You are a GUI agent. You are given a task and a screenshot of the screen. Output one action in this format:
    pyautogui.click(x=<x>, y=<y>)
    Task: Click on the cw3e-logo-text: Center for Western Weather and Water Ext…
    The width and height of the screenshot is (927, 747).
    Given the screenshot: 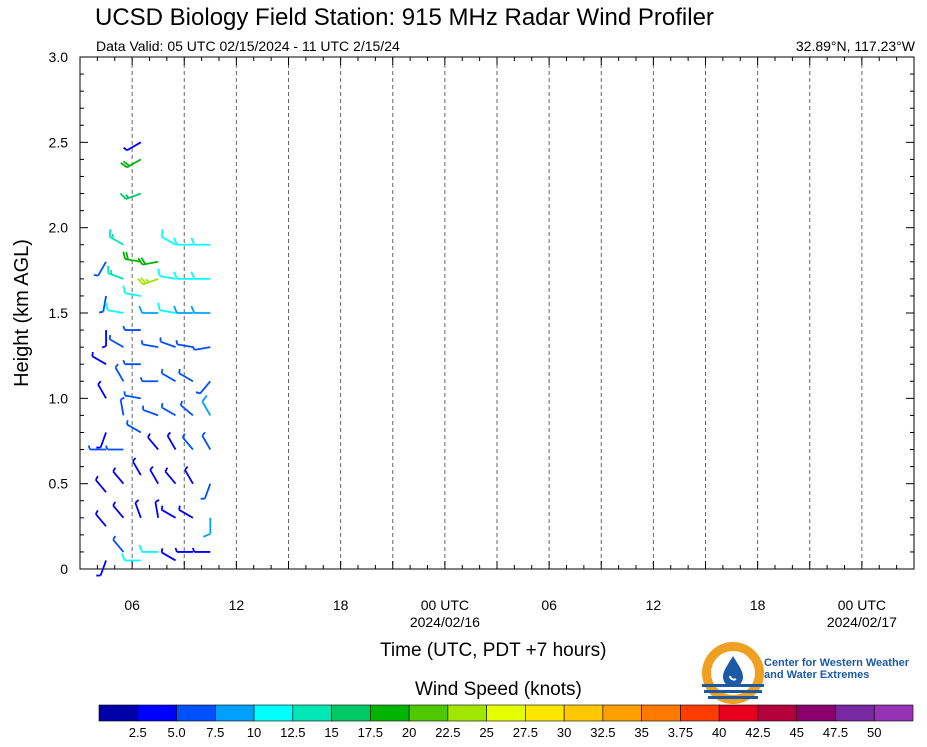 What is the action you would take?
    pyautogui.click(x=836, y=669)
    